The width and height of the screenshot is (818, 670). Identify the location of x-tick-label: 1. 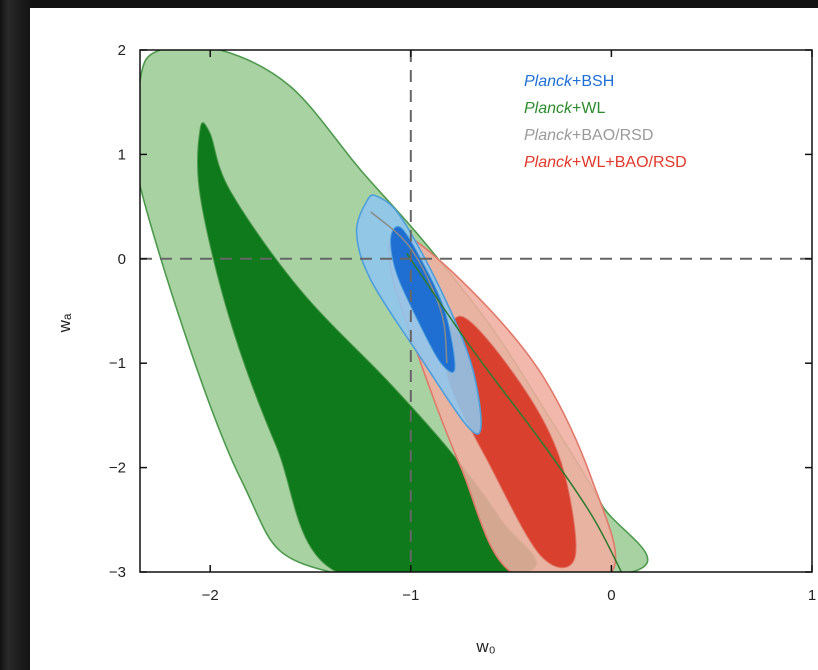
(812, 595).